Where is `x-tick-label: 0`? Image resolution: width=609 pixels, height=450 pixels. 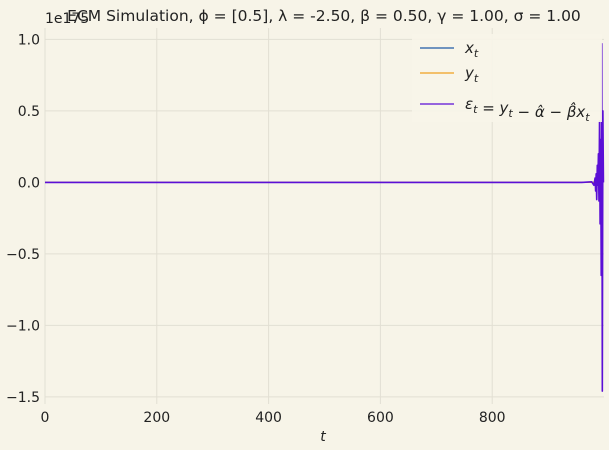
x-tick-label: 0 is located at coordinates (45, 418).